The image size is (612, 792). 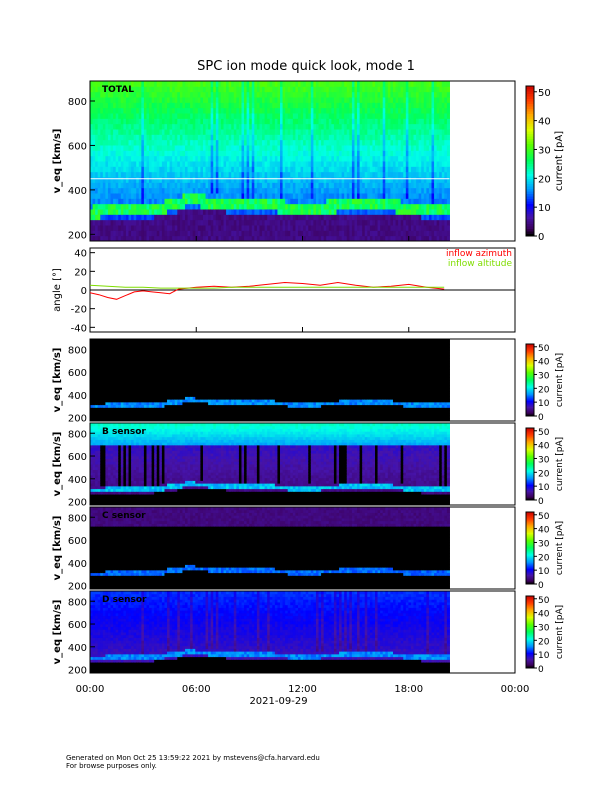 I want to click on y-tick-label: -20, so click(x=79, y=310).